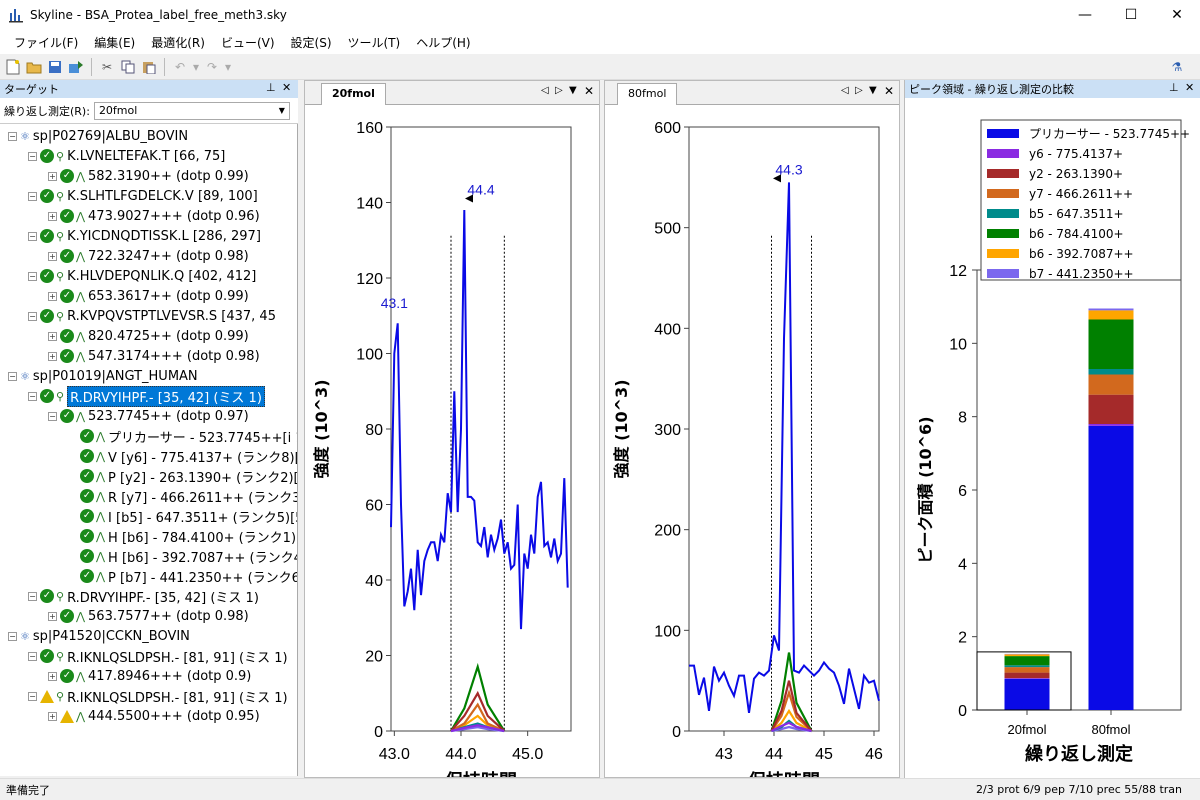  Describe the element at coordinates (158, 656) in the screenshot. I see `tree-node: − ✓ ⚲ R.IKNLQSLDPSH.- [81, 91] (ミス 1)` at that location.